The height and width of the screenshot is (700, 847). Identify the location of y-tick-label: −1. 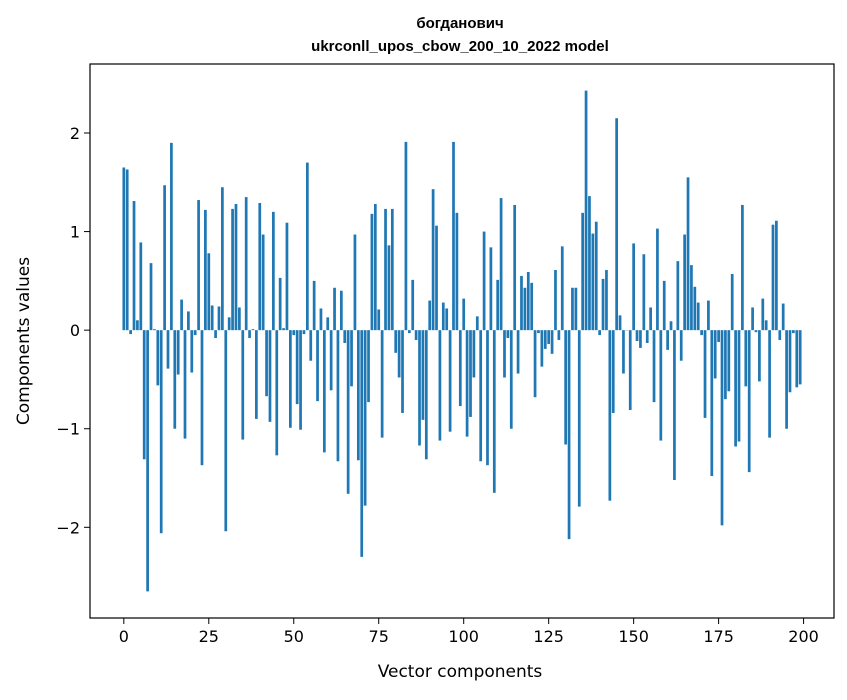
(68, 429).